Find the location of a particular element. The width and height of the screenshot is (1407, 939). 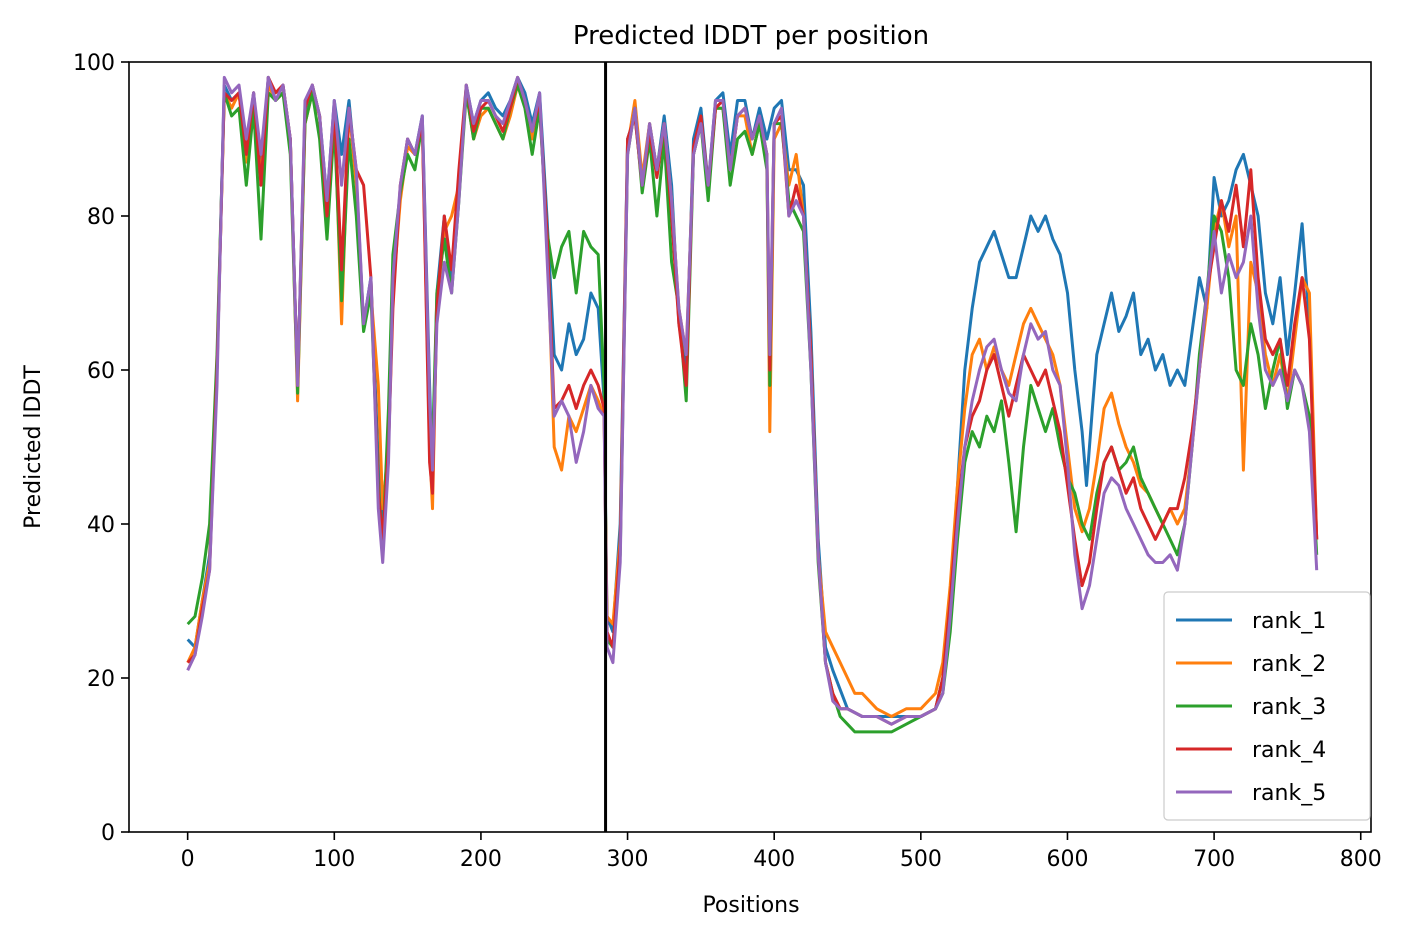

x-tick-label: 800 is located at coordinates (1361, 859).